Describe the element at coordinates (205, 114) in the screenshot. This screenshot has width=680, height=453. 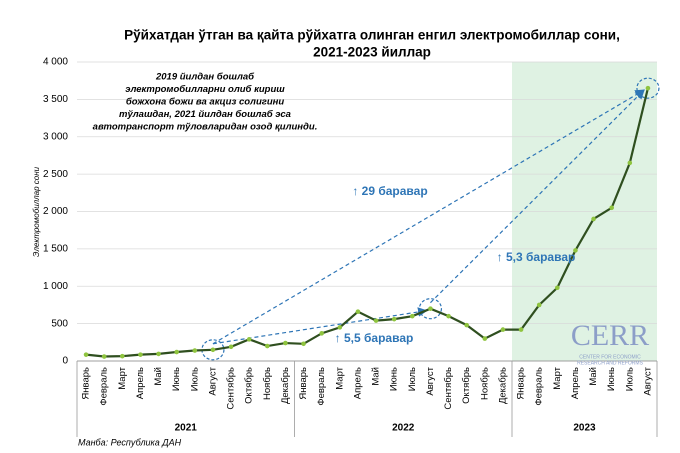
I see `note: тўлашдан, 2021 йилдан бошлаб эса` at that location.